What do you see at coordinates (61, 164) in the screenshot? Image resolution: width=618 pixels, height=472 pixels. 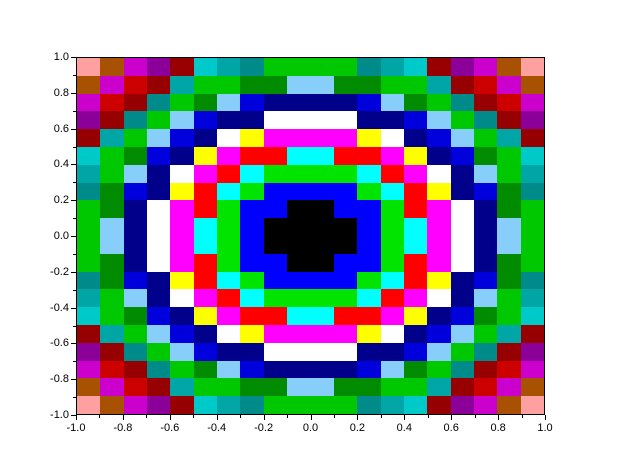 I see `y-tick-label: 0.4` at bounding box center [61, 164].